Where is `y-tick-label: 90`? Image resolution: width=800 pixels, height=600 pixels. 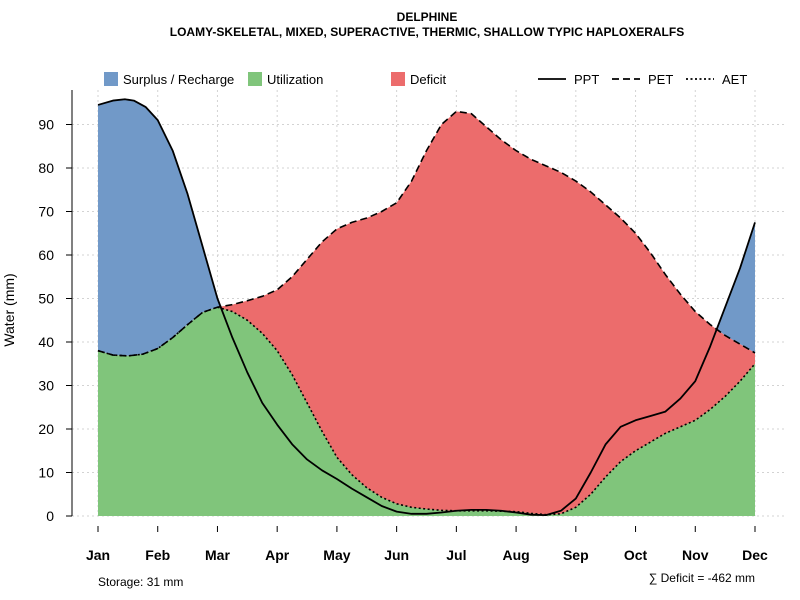 y-tick-label: 90 is located at coordinates (46, 125).